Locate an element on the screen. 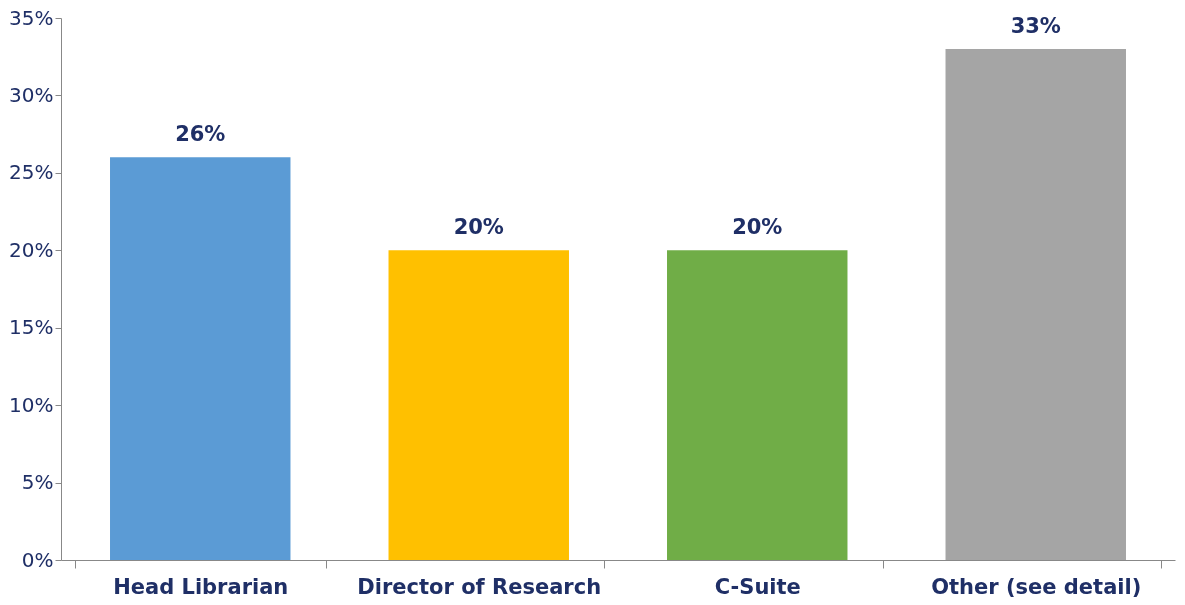  y-tick-label: 20% is located at coordinates (31, 249).